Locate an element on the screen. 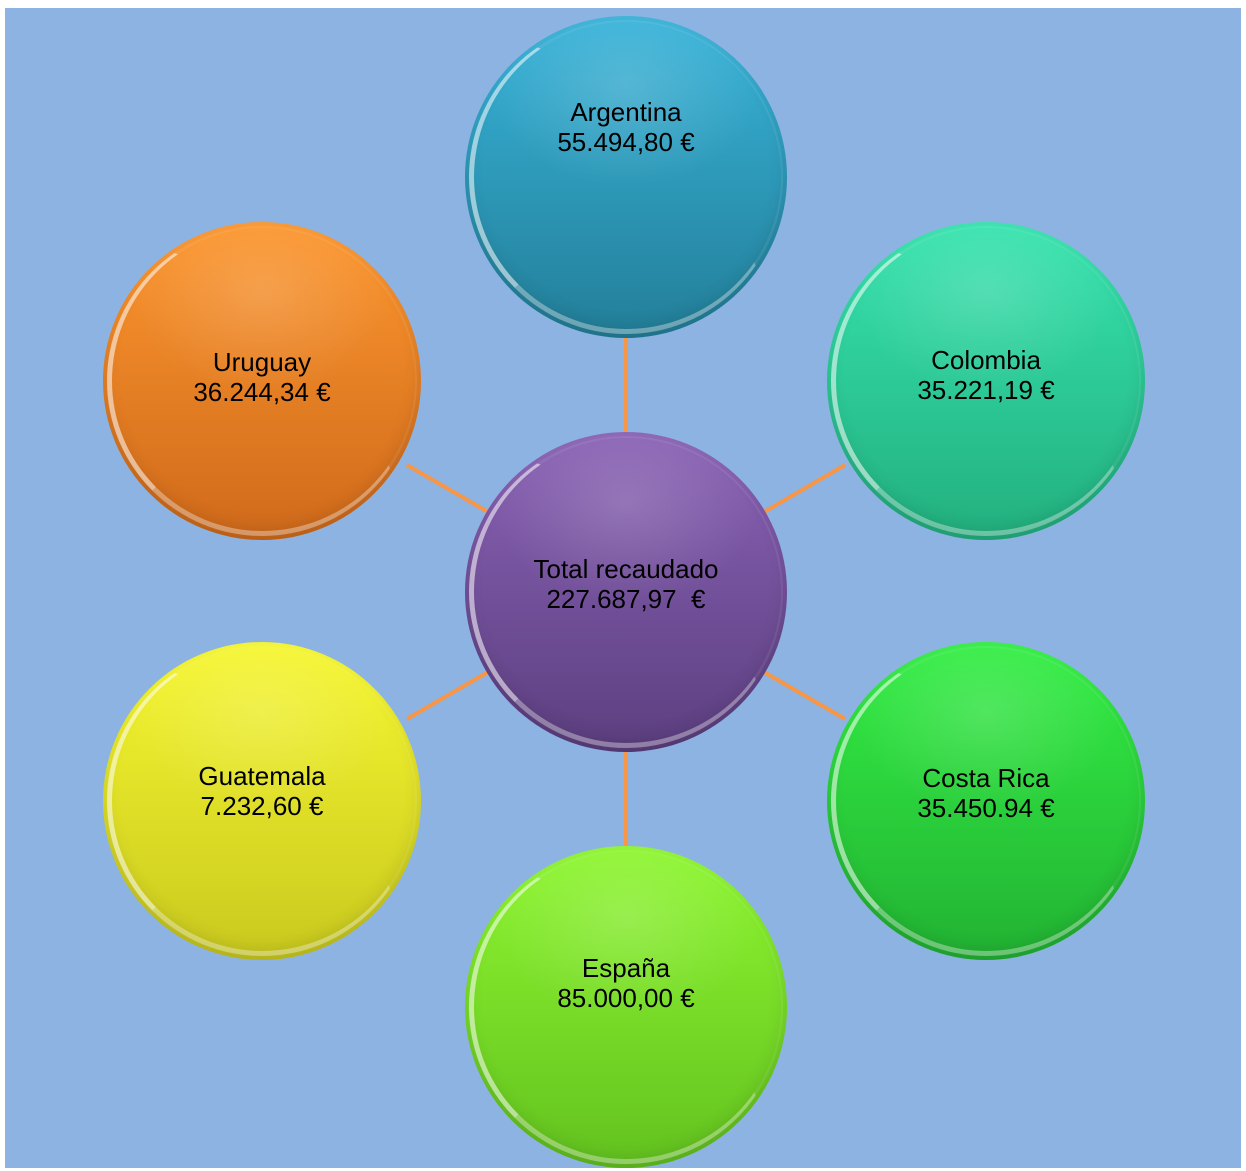  node-value: 7.232,60 € is located at coordinates (262, 806).